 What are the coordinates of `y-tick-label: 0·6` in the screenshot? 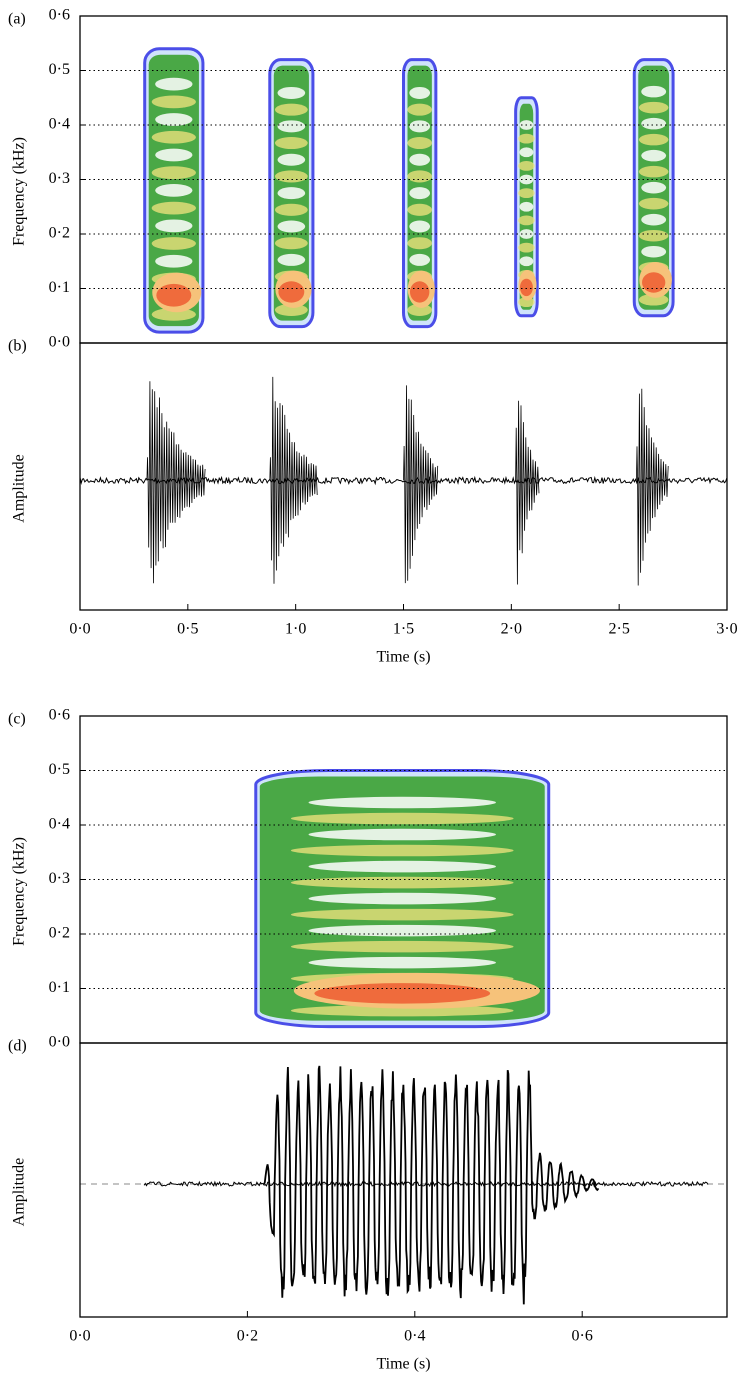 It's located at (59, 715).